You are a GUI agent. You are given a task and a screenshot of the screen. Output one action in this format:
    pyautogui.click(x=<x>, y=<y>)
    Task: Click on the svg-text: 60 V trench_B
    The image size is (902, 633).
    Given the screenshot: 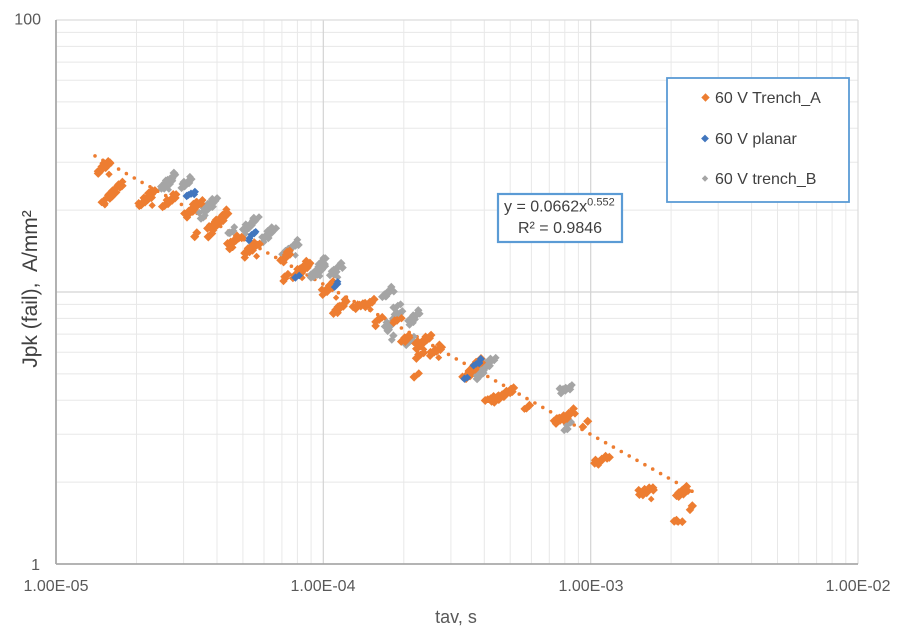 What is the action you would take?
    pyautogui.click(x=765, y=179)
    